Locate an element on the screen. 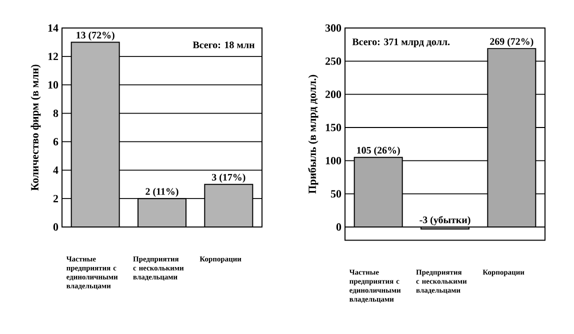  data-label: 2 (11%) is located at coordinates (162, 192).